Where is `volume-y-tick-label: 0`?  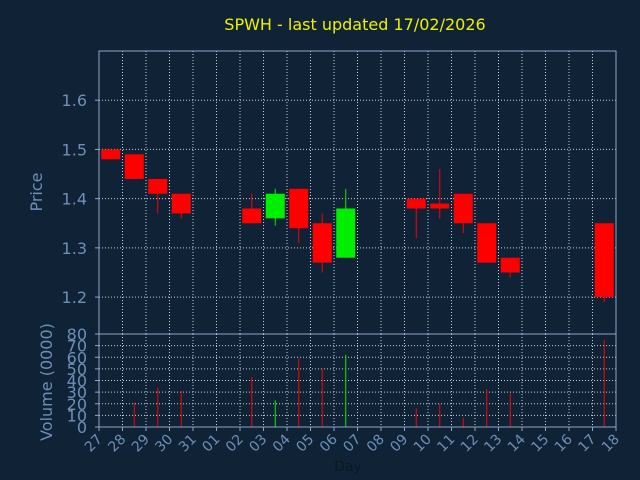
volume-y-tick-label: 0 is located at coordinates (82, 427).